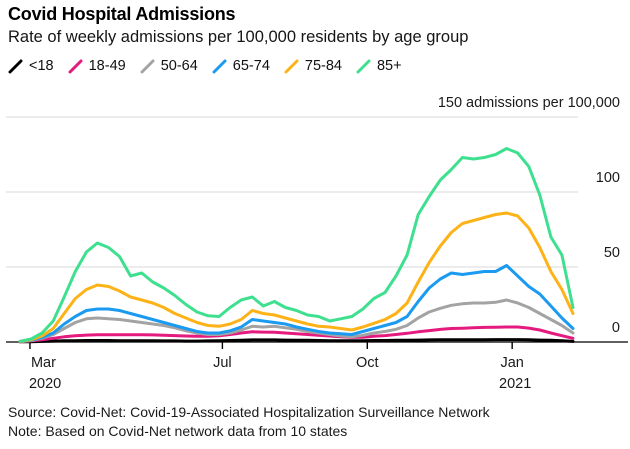 The image size is (630, 449). I want to click on legend-item-6574: 65-74, so click(241, 66).